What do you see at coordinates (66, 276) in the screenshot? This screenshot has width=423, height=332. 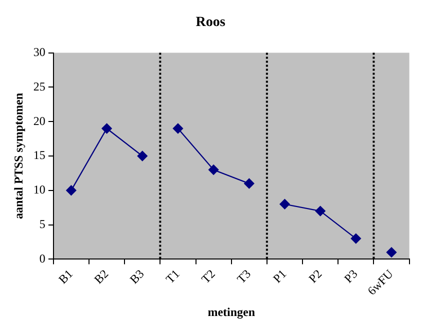 I see `x-tick-label: B1` at bounding box center [66, 276].